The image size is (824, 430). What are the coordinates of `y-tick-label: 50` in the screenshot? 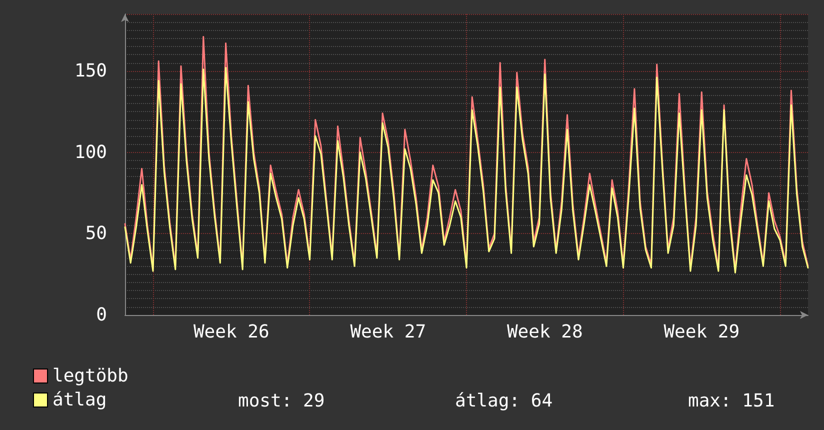 It's located at (96, 233).